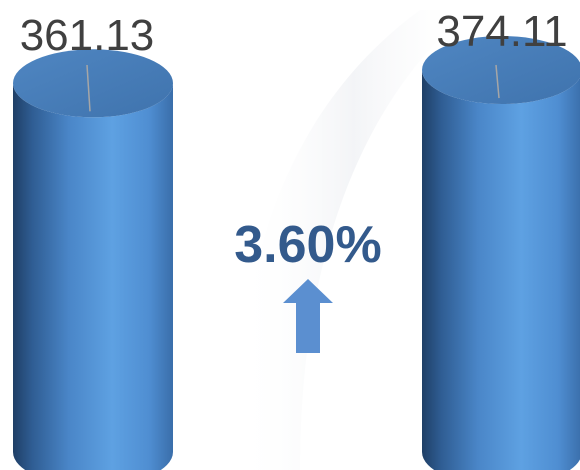  What do you see at coordinates (307, 245) in the screenshot?
I see `percent-change-label: 3.60%` at bounding box center [307, 245].